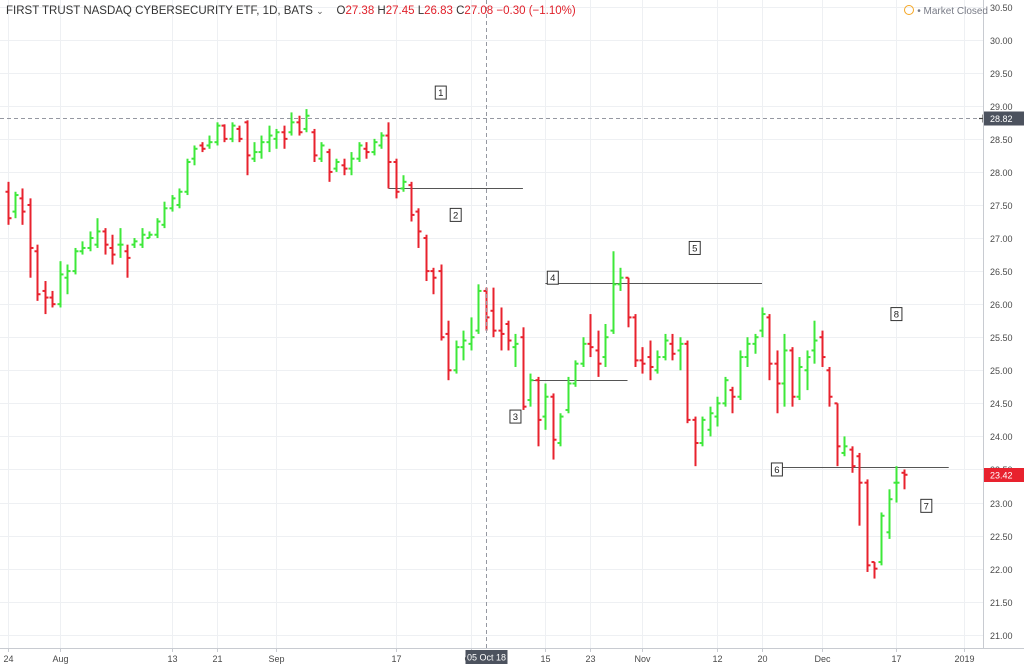  I want to click on time-tick-label: 2019, so click(964, 659).